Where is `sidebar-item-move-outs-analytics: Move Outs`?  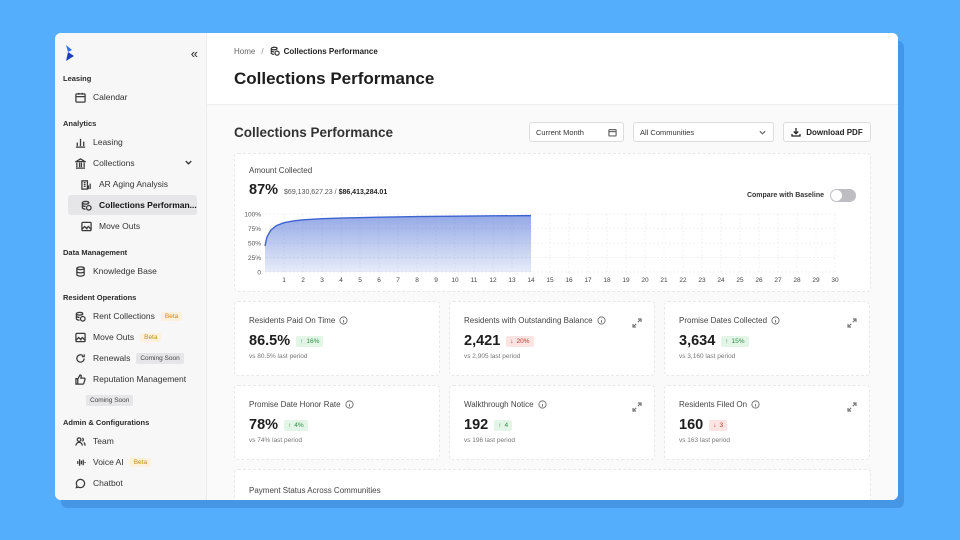 sidebar-item-move-outs-analytics: Move Outs is located at coordinates (132, 226).